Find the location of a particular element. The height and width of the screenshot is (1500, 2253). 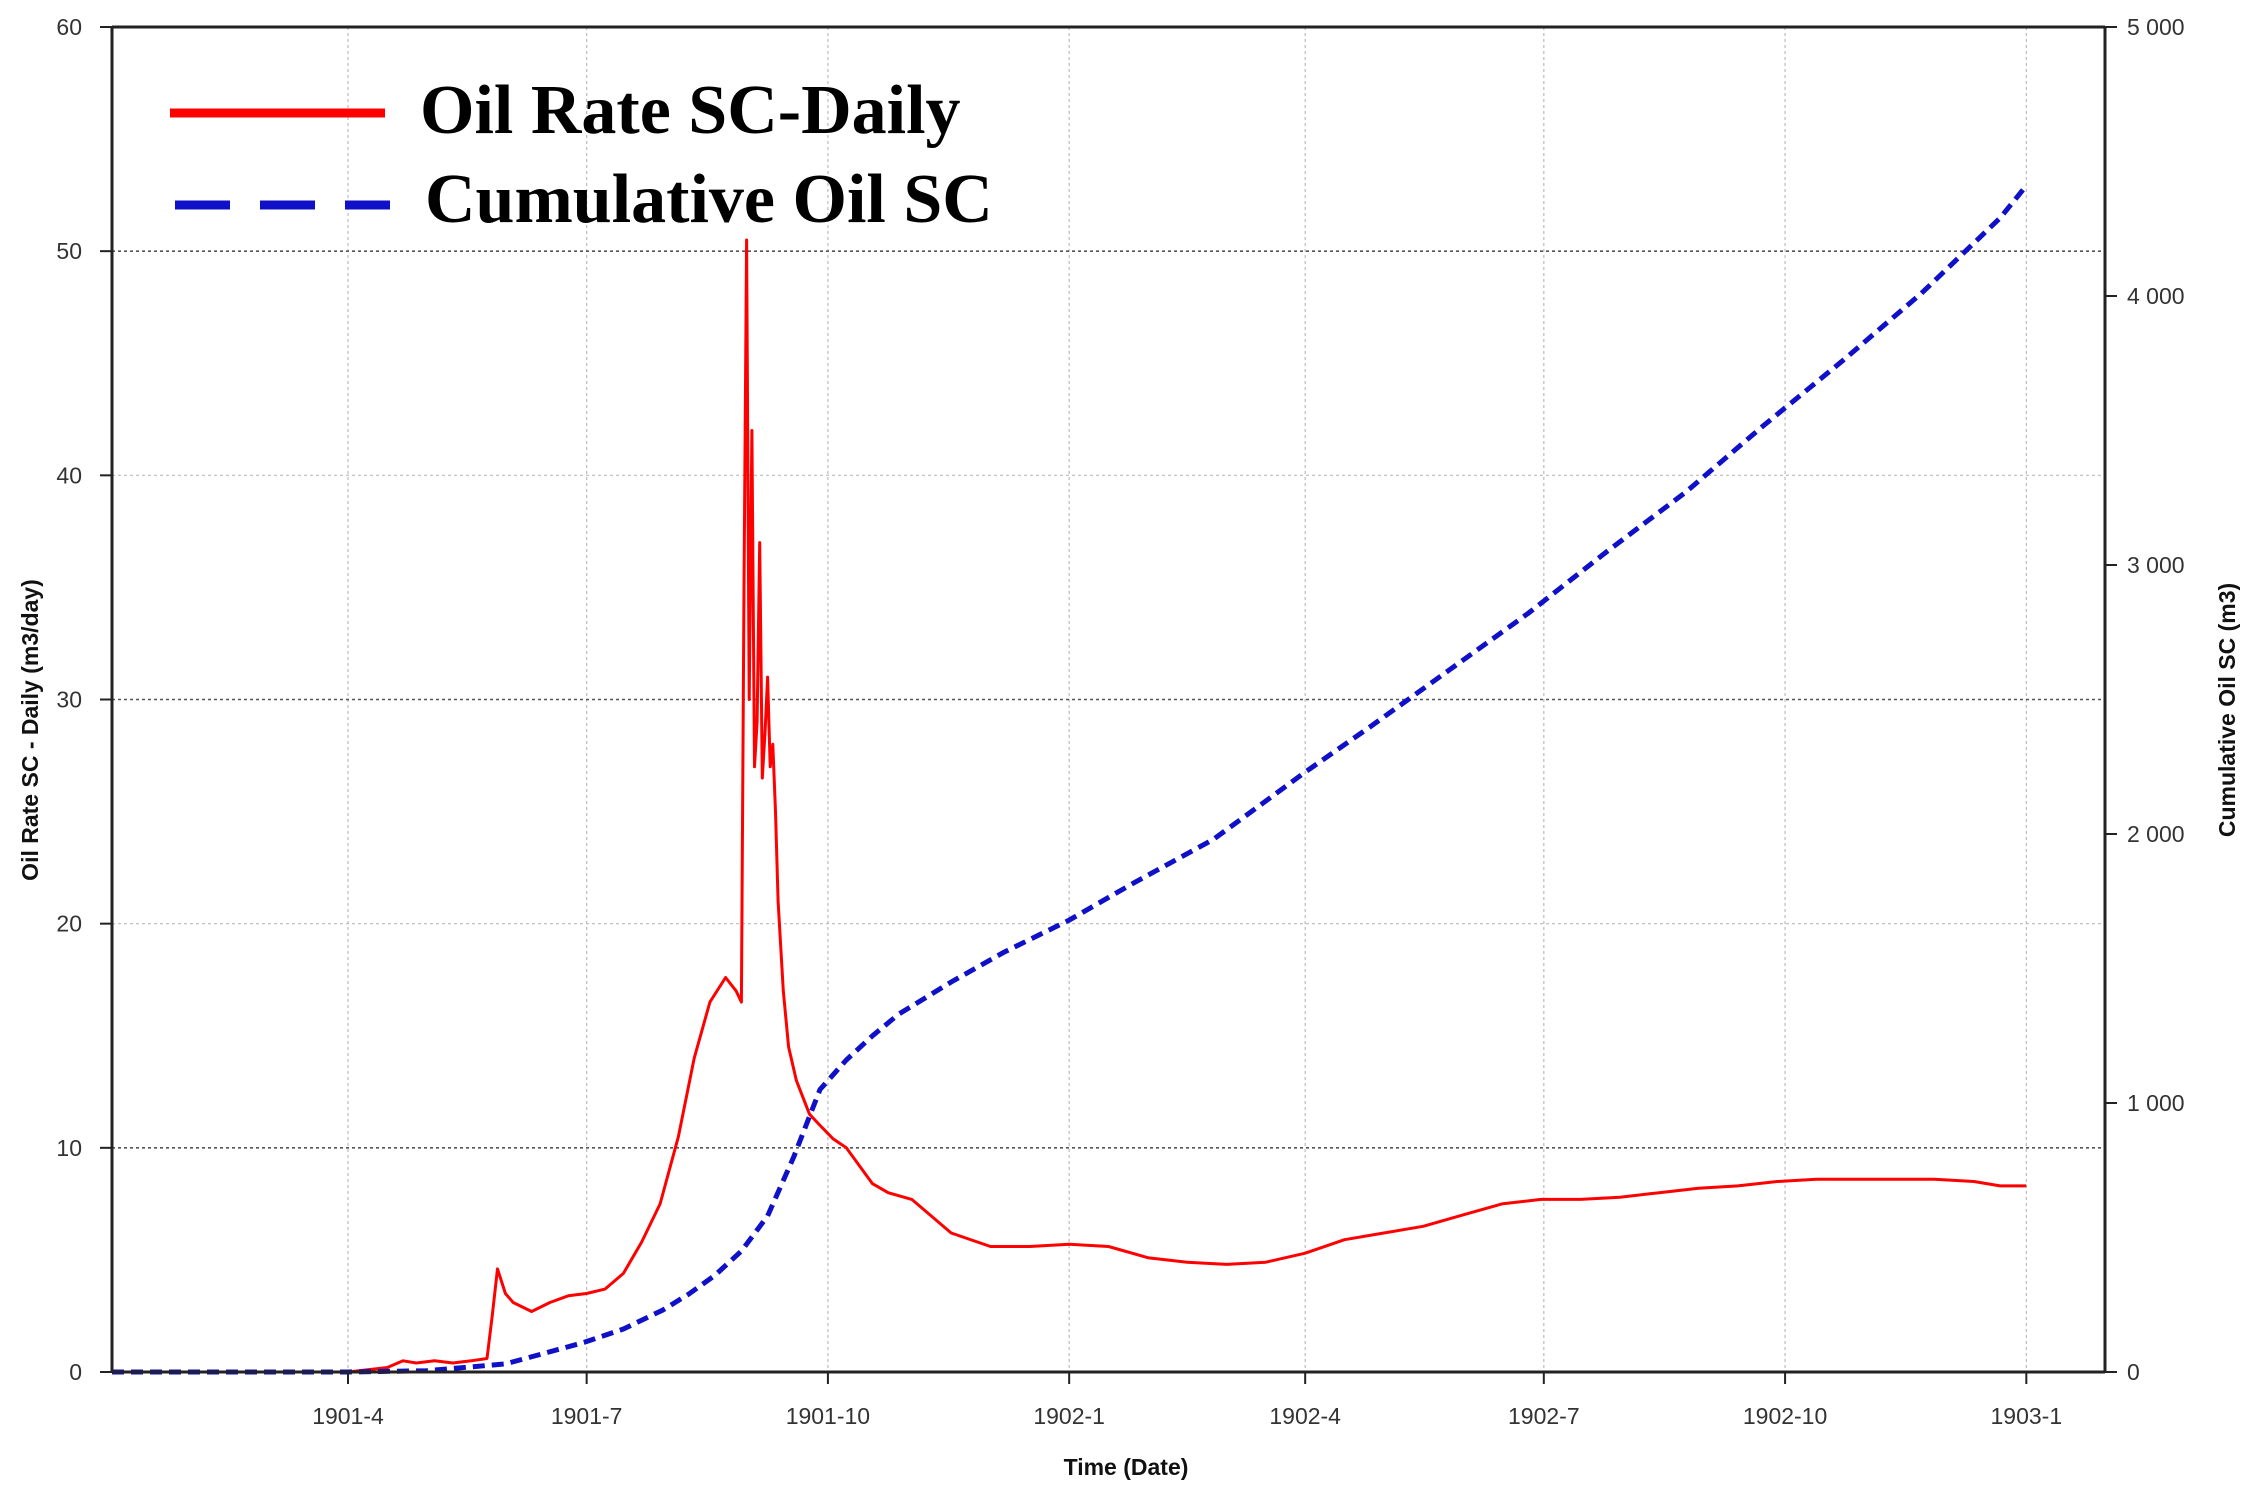

y2-tick-label: 1 000 is located at coordinates (2156, 1103).